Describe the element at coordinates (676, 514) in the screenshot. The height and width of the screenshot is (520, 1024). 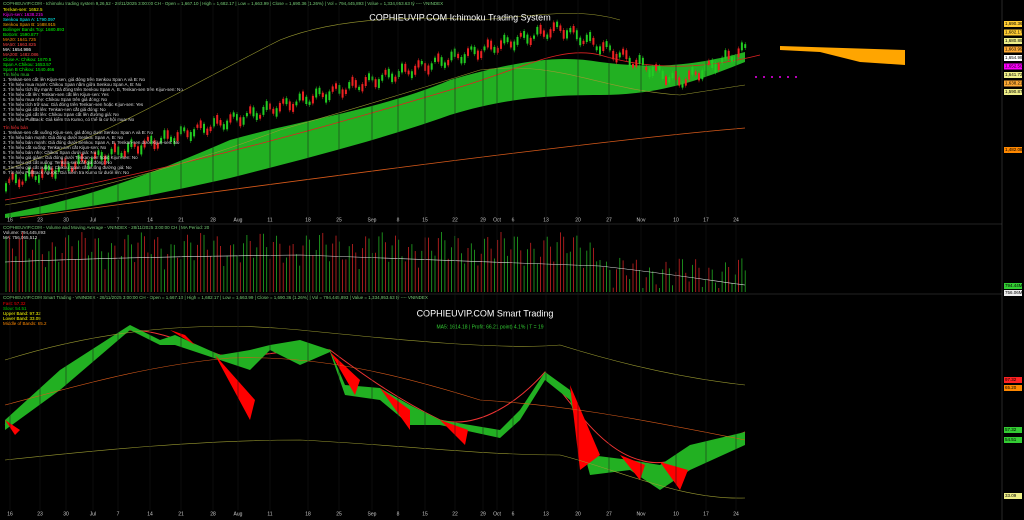
I see `x-axis-label: 10` at that location.